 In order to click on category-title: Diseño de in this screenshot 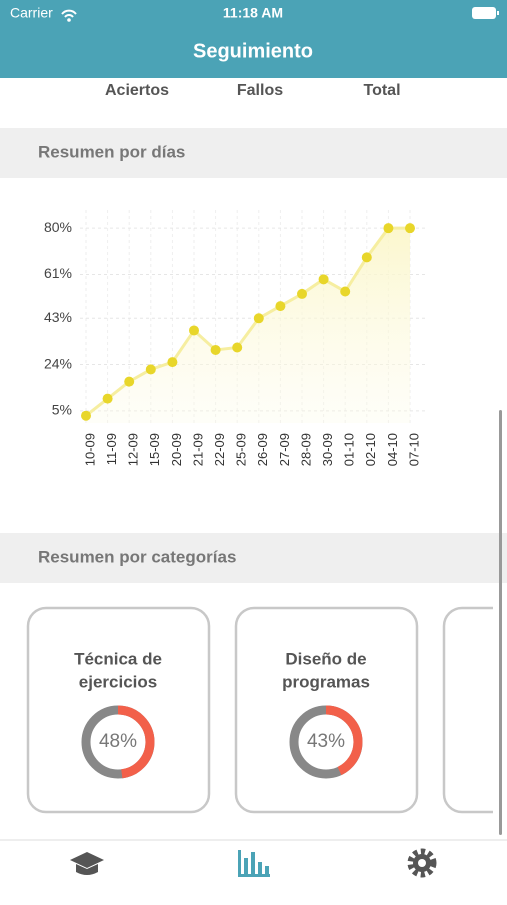, I will do `click(325, 658)`.